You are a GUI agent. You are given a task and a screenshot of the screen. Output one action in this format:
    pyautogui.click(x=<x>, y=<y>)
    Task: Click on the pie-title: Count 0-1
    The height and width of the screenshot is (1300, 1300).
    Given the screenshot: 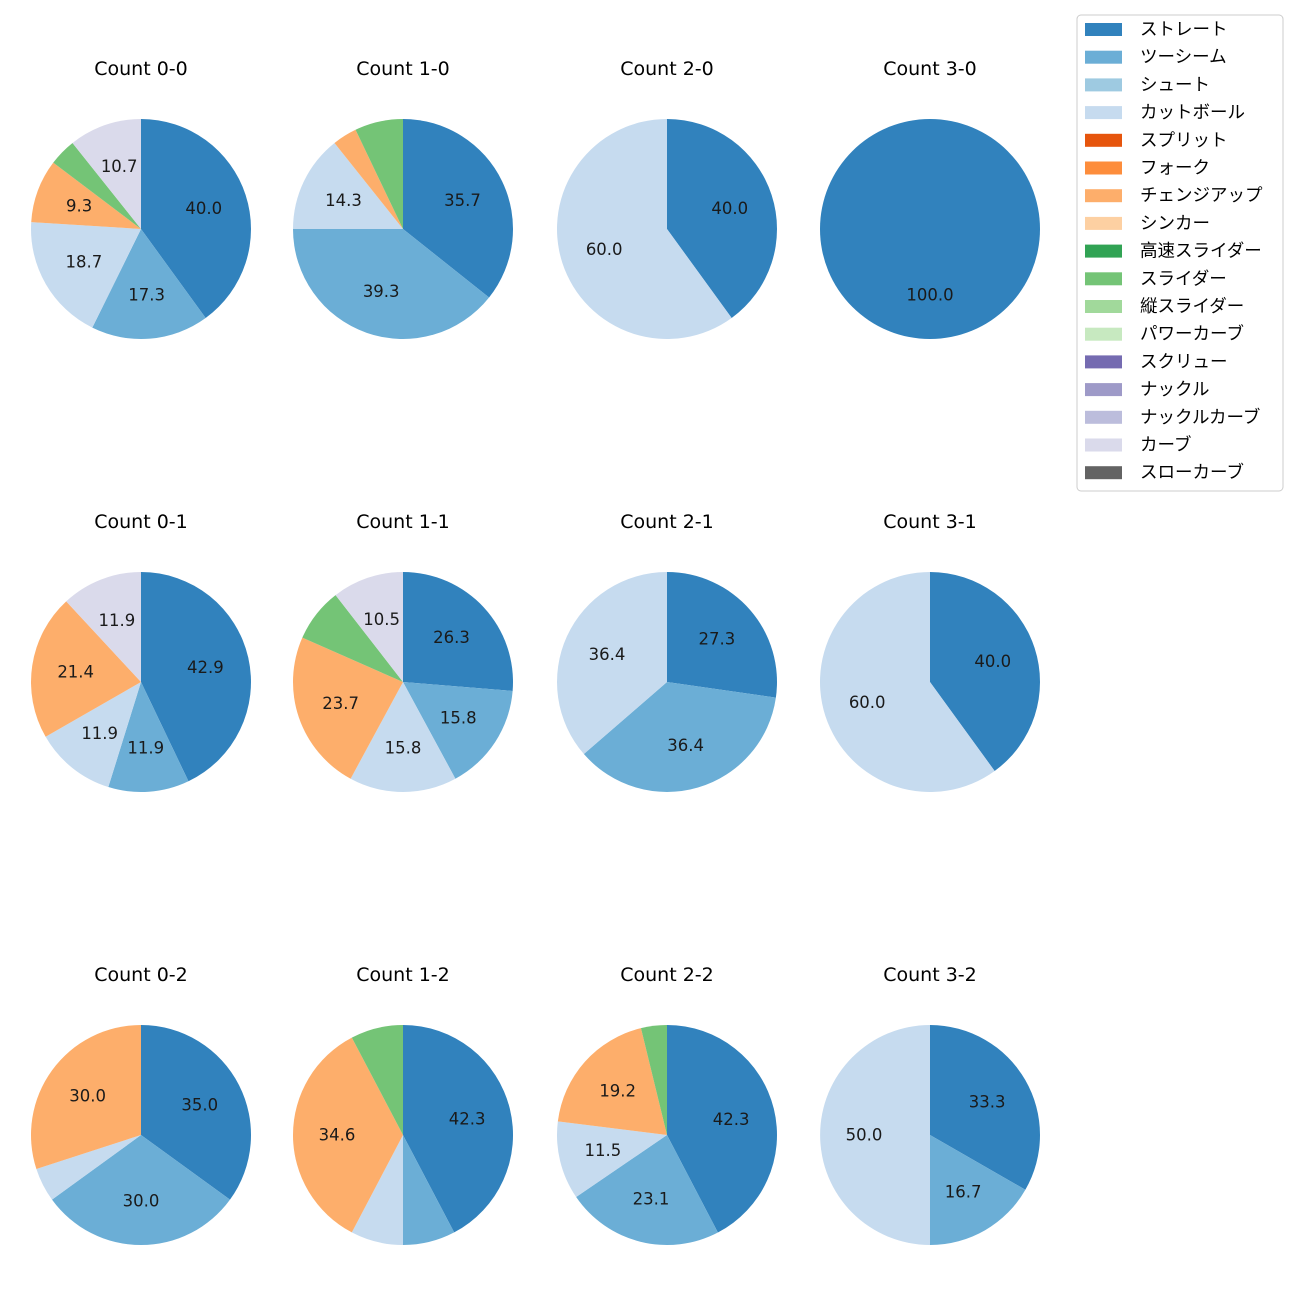 What is the action you would take?
    pyautogui.click(x=141, y=522)
    